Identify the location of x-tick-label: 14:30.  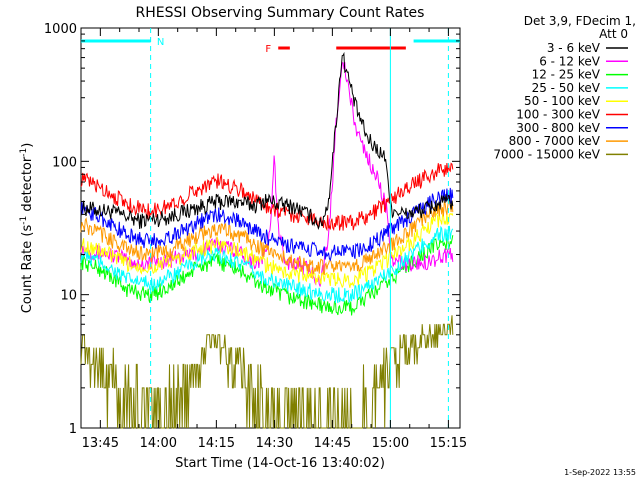
(274, 443).